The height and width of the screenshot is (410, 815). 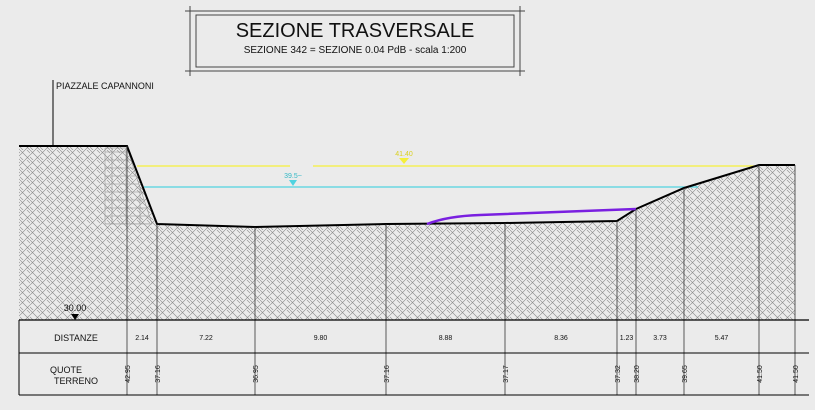 What do you see at coordinates (105, 86) in the screenshot?
I see `location-label: PIAZZALE CAPANNONI` at bounding box center [105, 86].